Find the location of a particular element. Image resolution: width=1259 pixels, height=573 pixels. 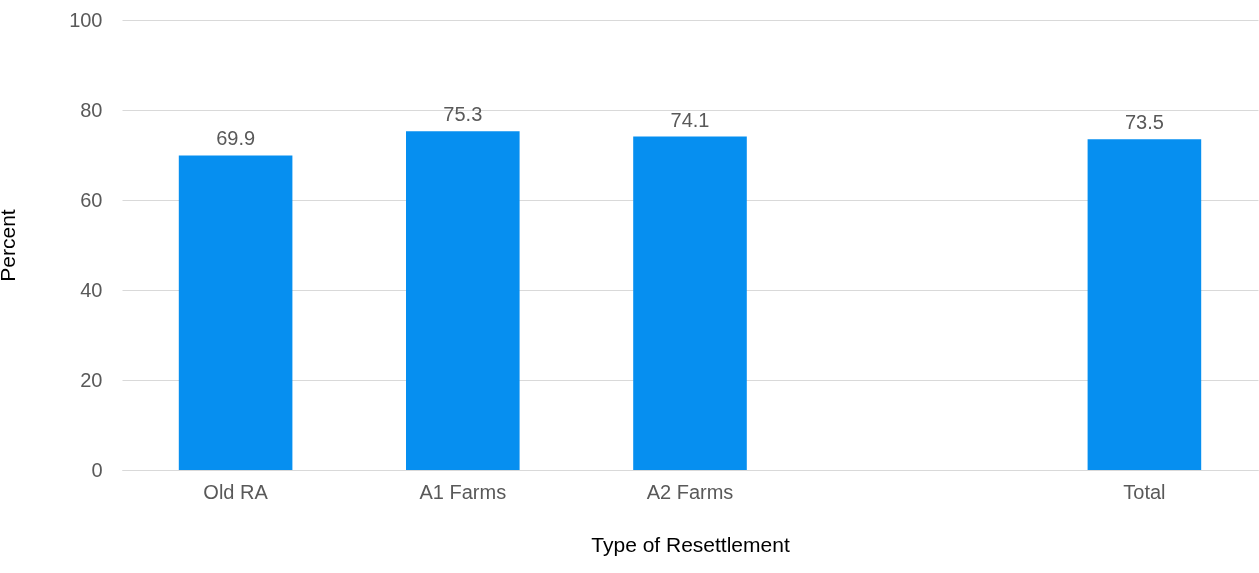

x-tick-label: Old RA is located at coordinates (236, 491).